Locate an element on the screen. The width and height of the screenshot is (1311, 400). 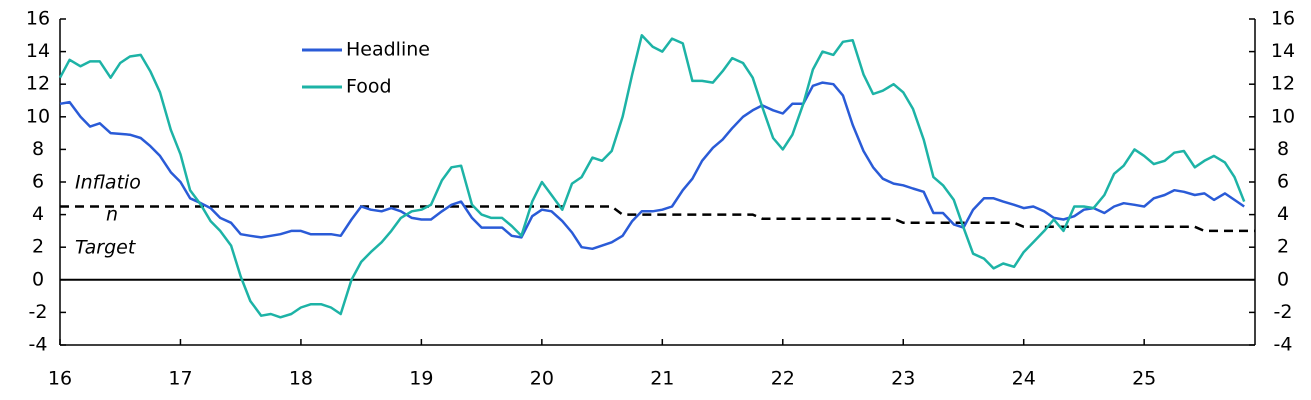
x-tick-label: 19 is located at coordinates (421, 379).